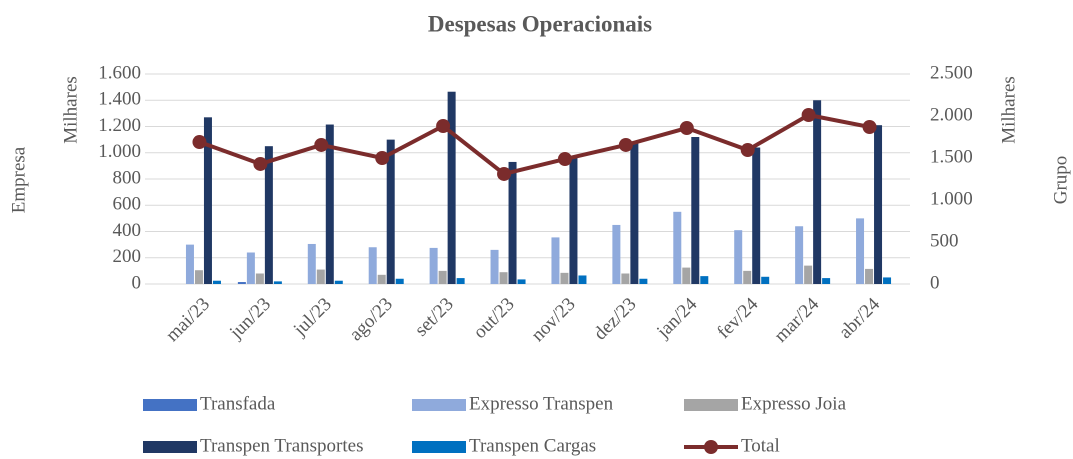 The width and height of the screenshot is (1073, 459). I want to click on x-tick-label: jun/23, so click(250, 319).